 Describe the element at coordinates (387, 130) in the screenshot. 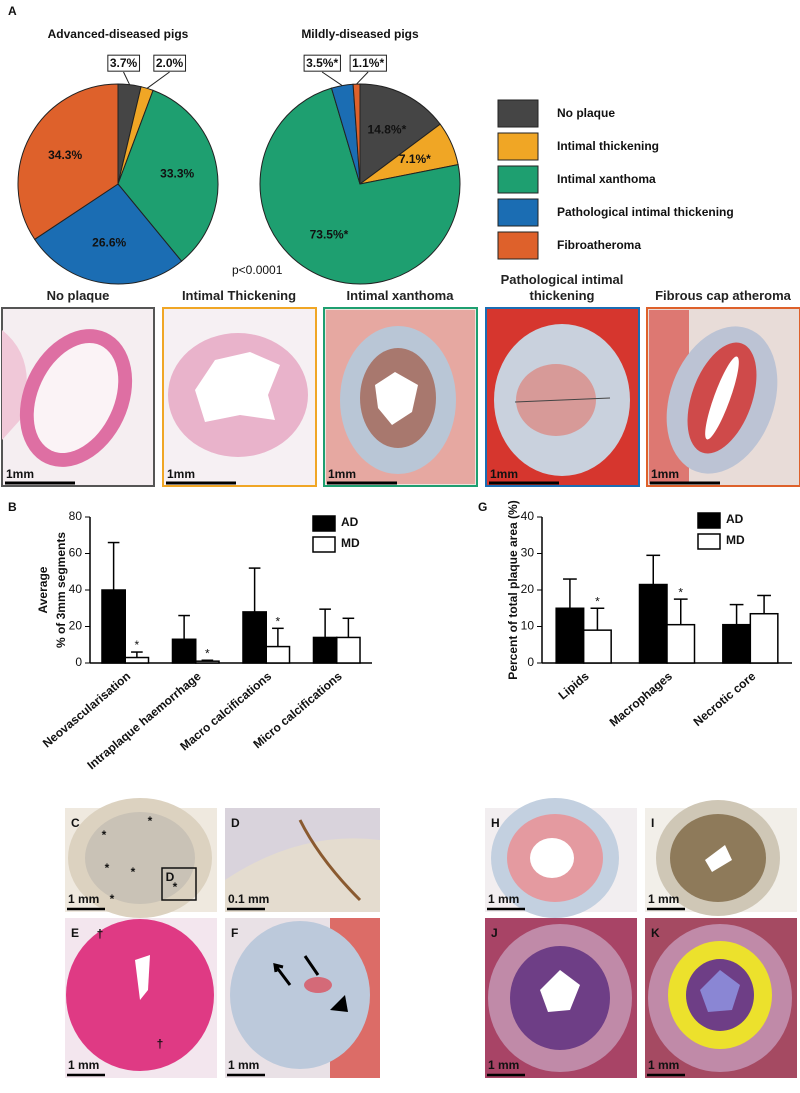

I see `value-label: 14.8%*` at that location.